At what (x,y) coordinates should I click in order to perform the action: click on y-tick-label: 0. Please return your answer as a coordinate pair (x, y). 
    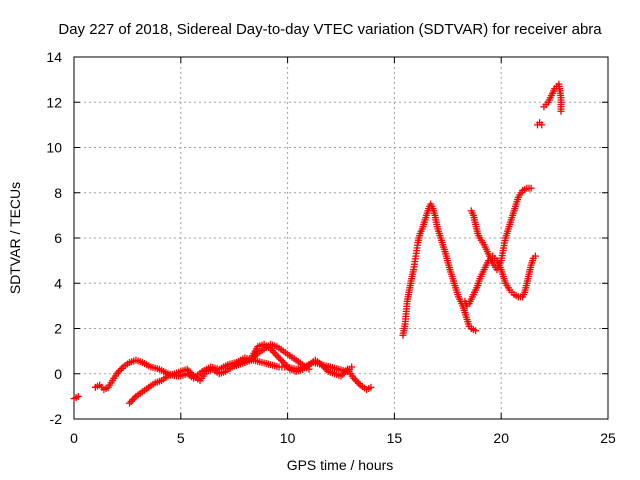
    Looking at the image, I should click on (58, 374).